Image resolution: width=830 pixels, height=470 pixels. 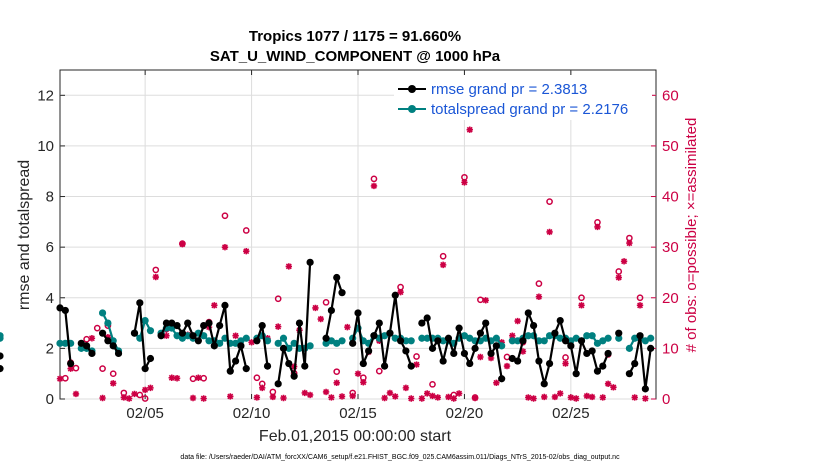 What do you see at coordinates (50, 247) in the screenshot?
I see `y-tick-label: 6` at bounding box center [50, 247].